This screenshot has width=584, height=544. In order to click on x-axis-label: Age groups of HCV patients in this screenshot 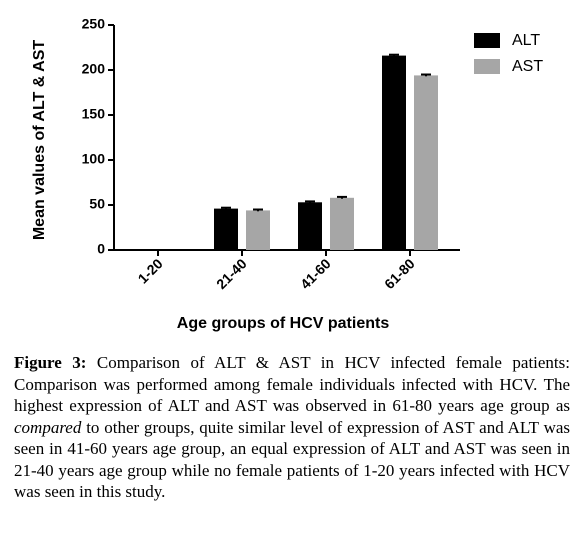, I will do `click(283, 323)`.